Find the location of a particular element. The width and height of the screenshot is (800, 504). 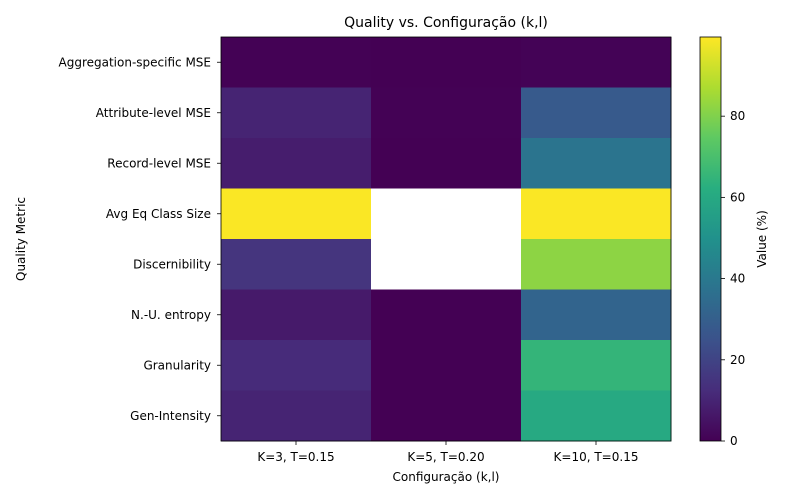

y-tick-label: Granularity is located at coordinates (177, 365).